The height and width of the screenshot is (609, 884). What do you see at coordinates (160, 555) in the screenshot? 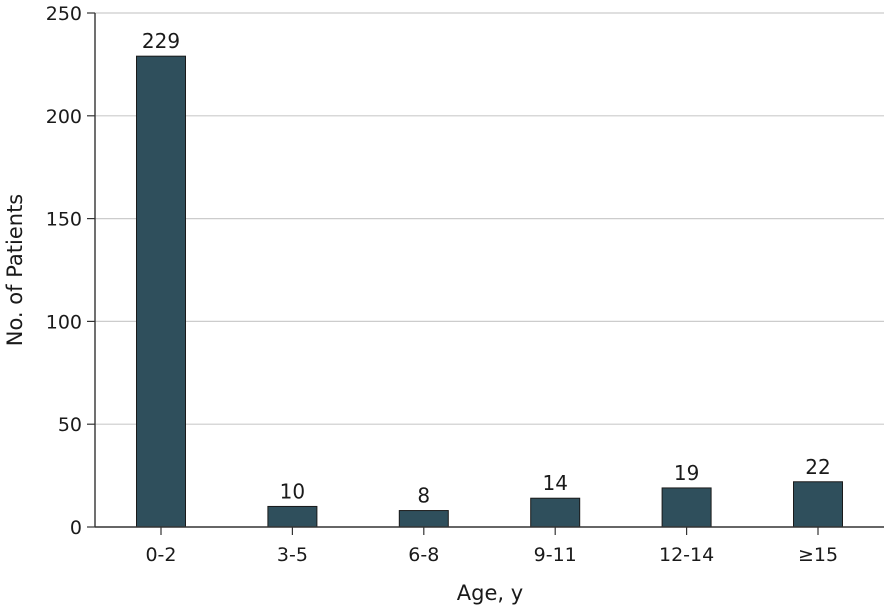
I see `x-tick-label: 0-2` at bounding box center [160, 555].